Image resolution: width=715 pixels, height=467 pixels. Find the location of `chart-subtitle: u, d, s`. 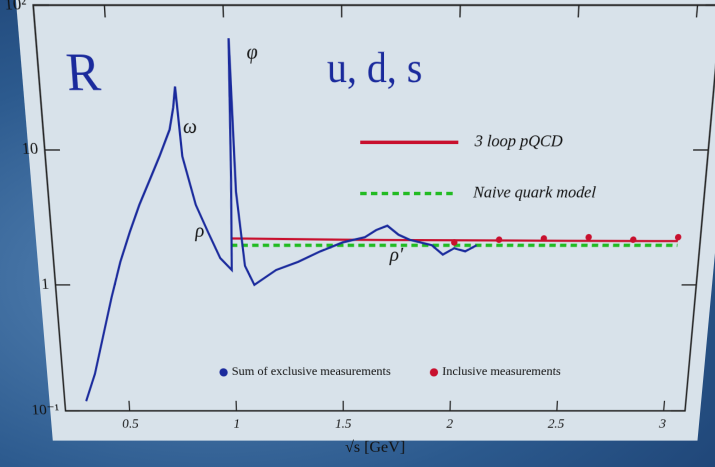

chart-subtitle: u, d, s is located at coordinates (375, 68).